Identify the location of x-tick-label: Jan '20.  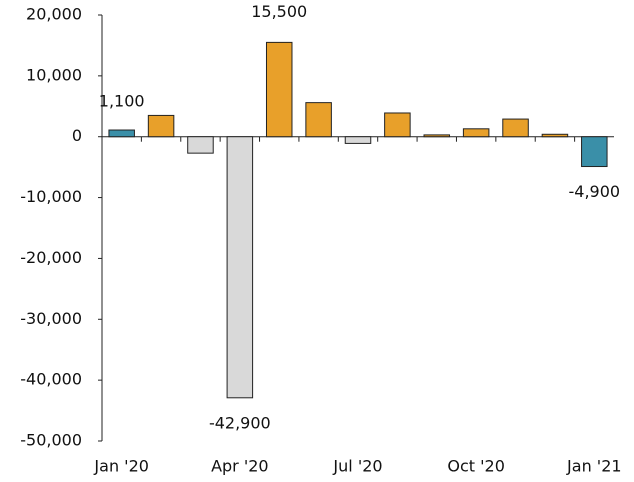
(121, 466).